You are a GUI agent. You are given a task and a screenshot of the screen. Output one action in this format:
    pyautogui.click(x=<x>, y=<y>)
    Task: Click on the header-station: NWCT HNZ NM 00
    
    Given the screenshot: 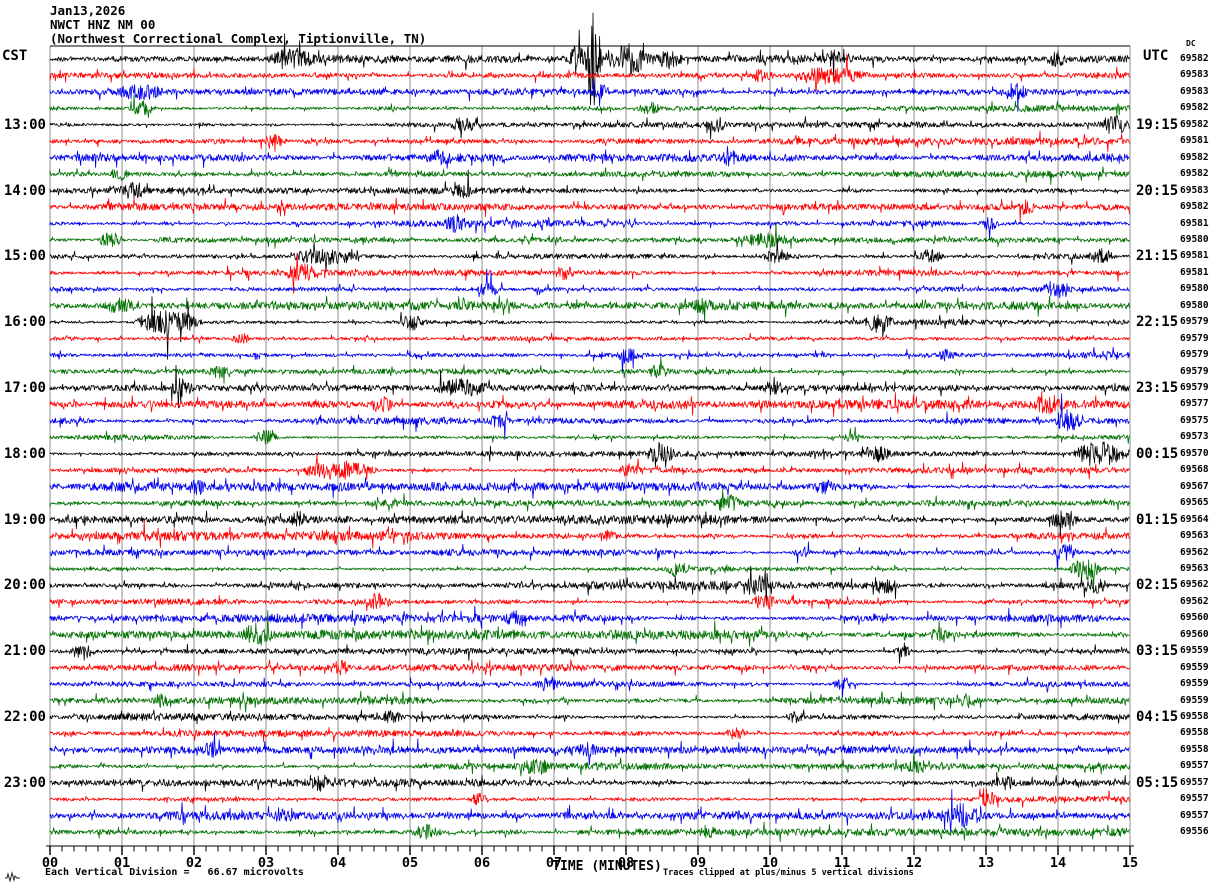 What is the action you would take?
    pyautogui.click(x=103, y=24)
    